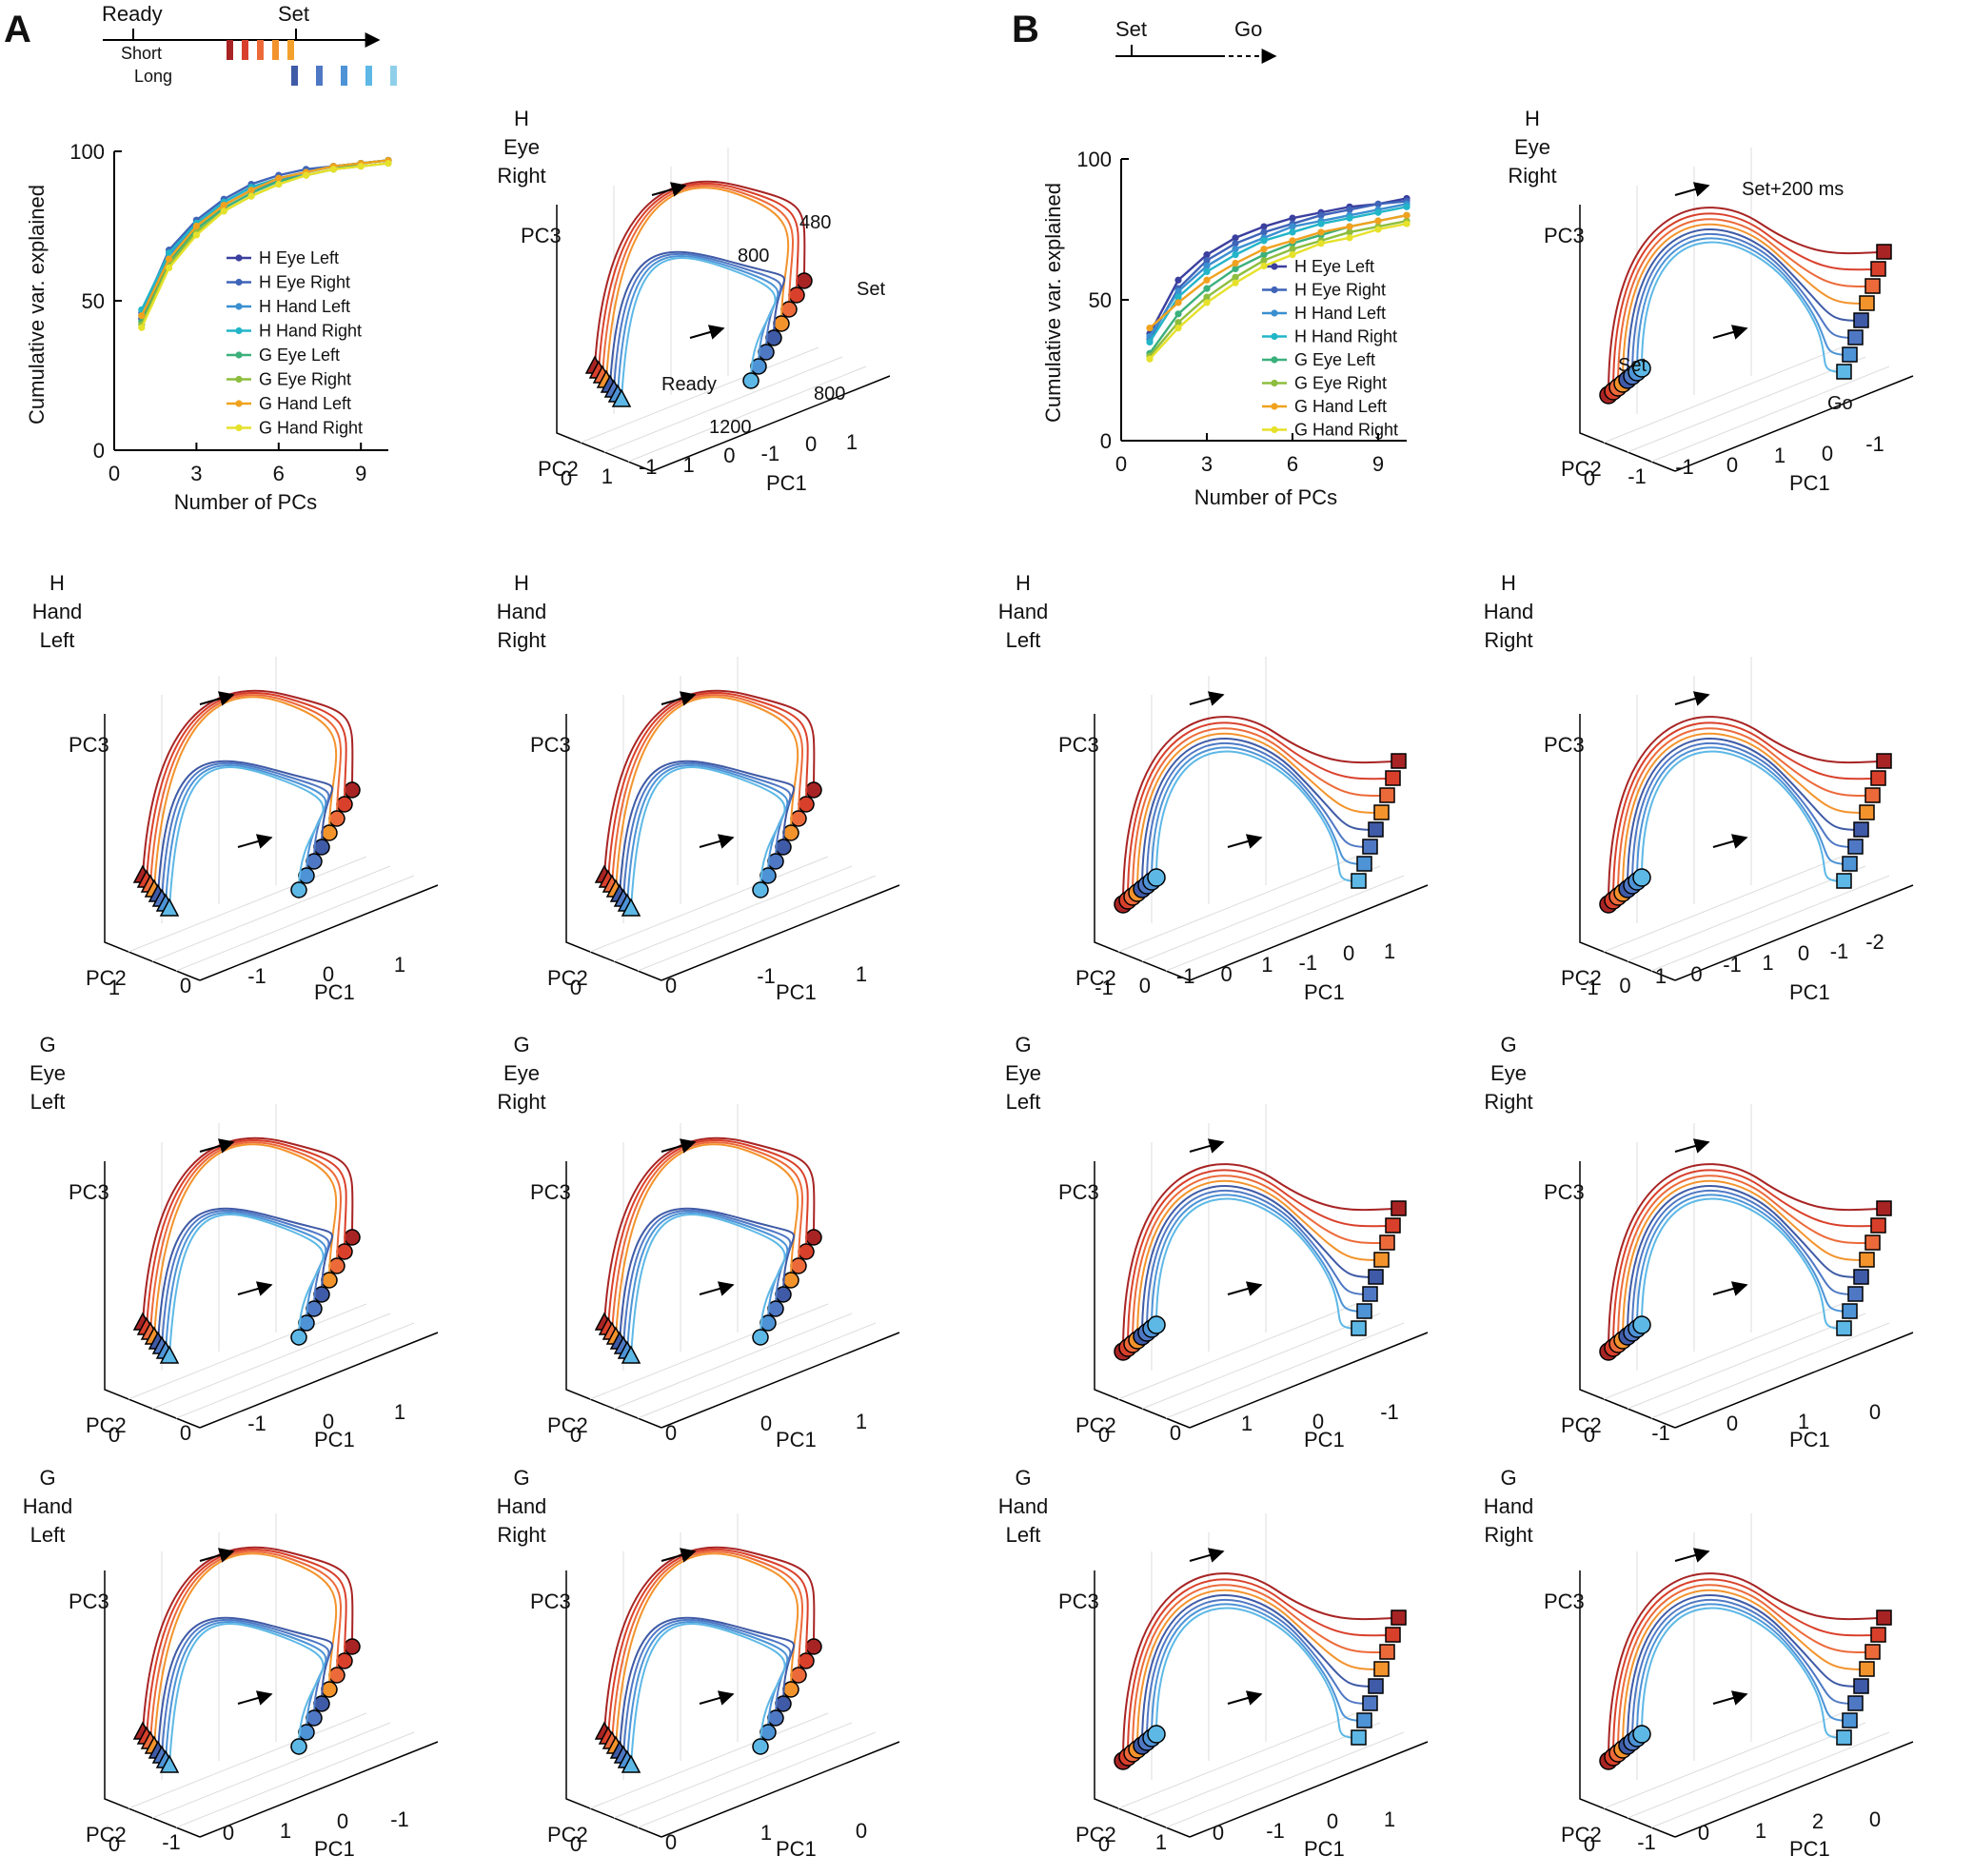  Describe the element at coordinates (260, 50) in the screenshot. I see `short-interval-mark` at that location.